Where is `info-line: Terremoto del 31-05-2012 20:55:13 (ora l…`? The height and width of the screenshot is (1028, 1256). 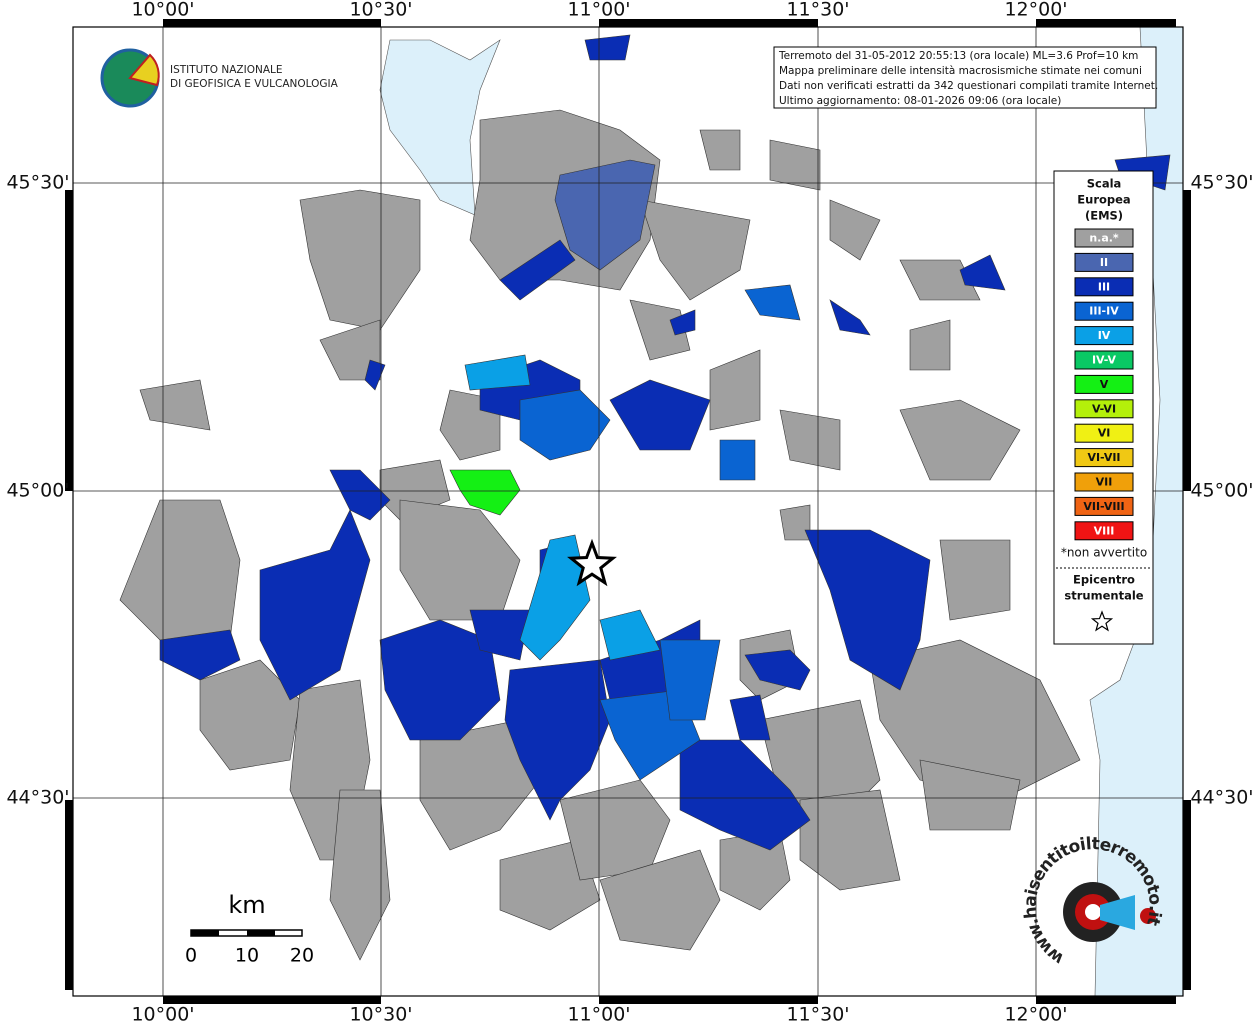 info-line: Terremoto del 31-05-2012 20:55:13 (ora l… is located at coordinates (958, 56).